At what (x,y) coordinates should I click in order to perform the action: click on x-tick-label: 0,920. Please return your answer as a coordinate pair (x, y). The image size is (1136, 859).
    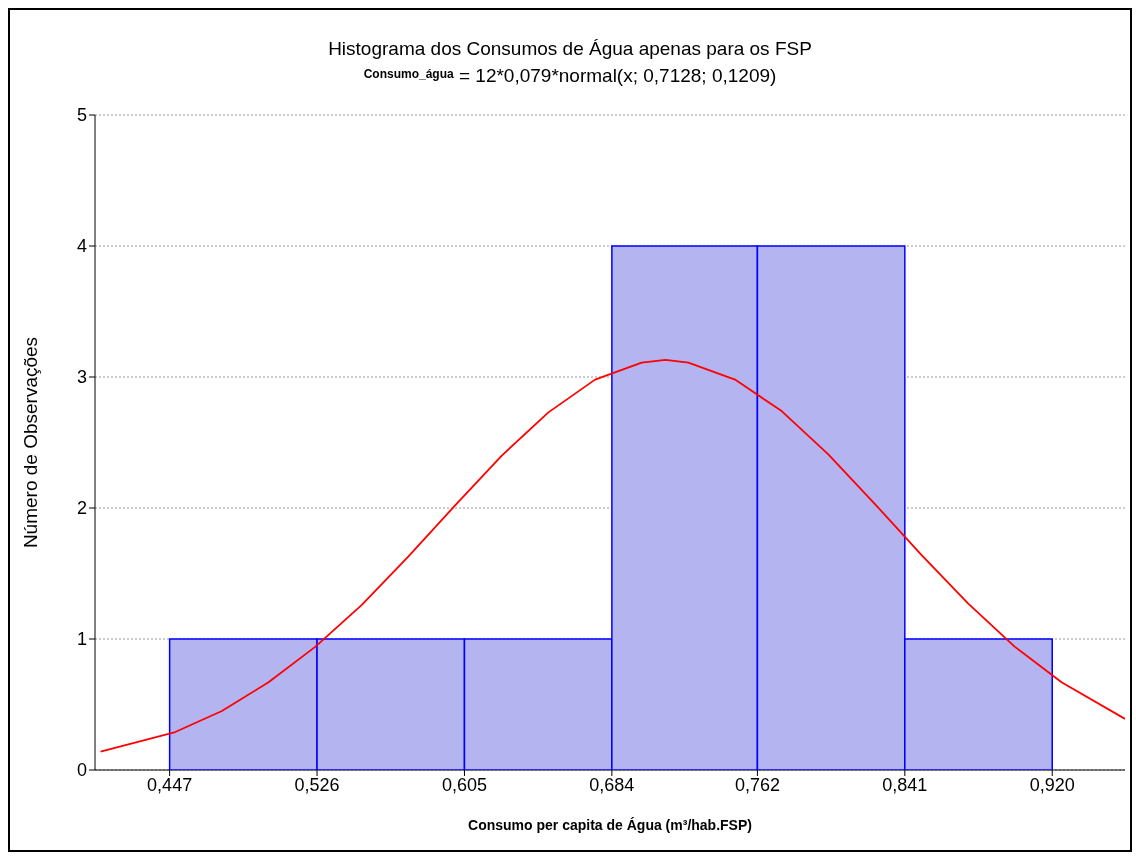
    Looking at the image, I should click on (1052, 784).